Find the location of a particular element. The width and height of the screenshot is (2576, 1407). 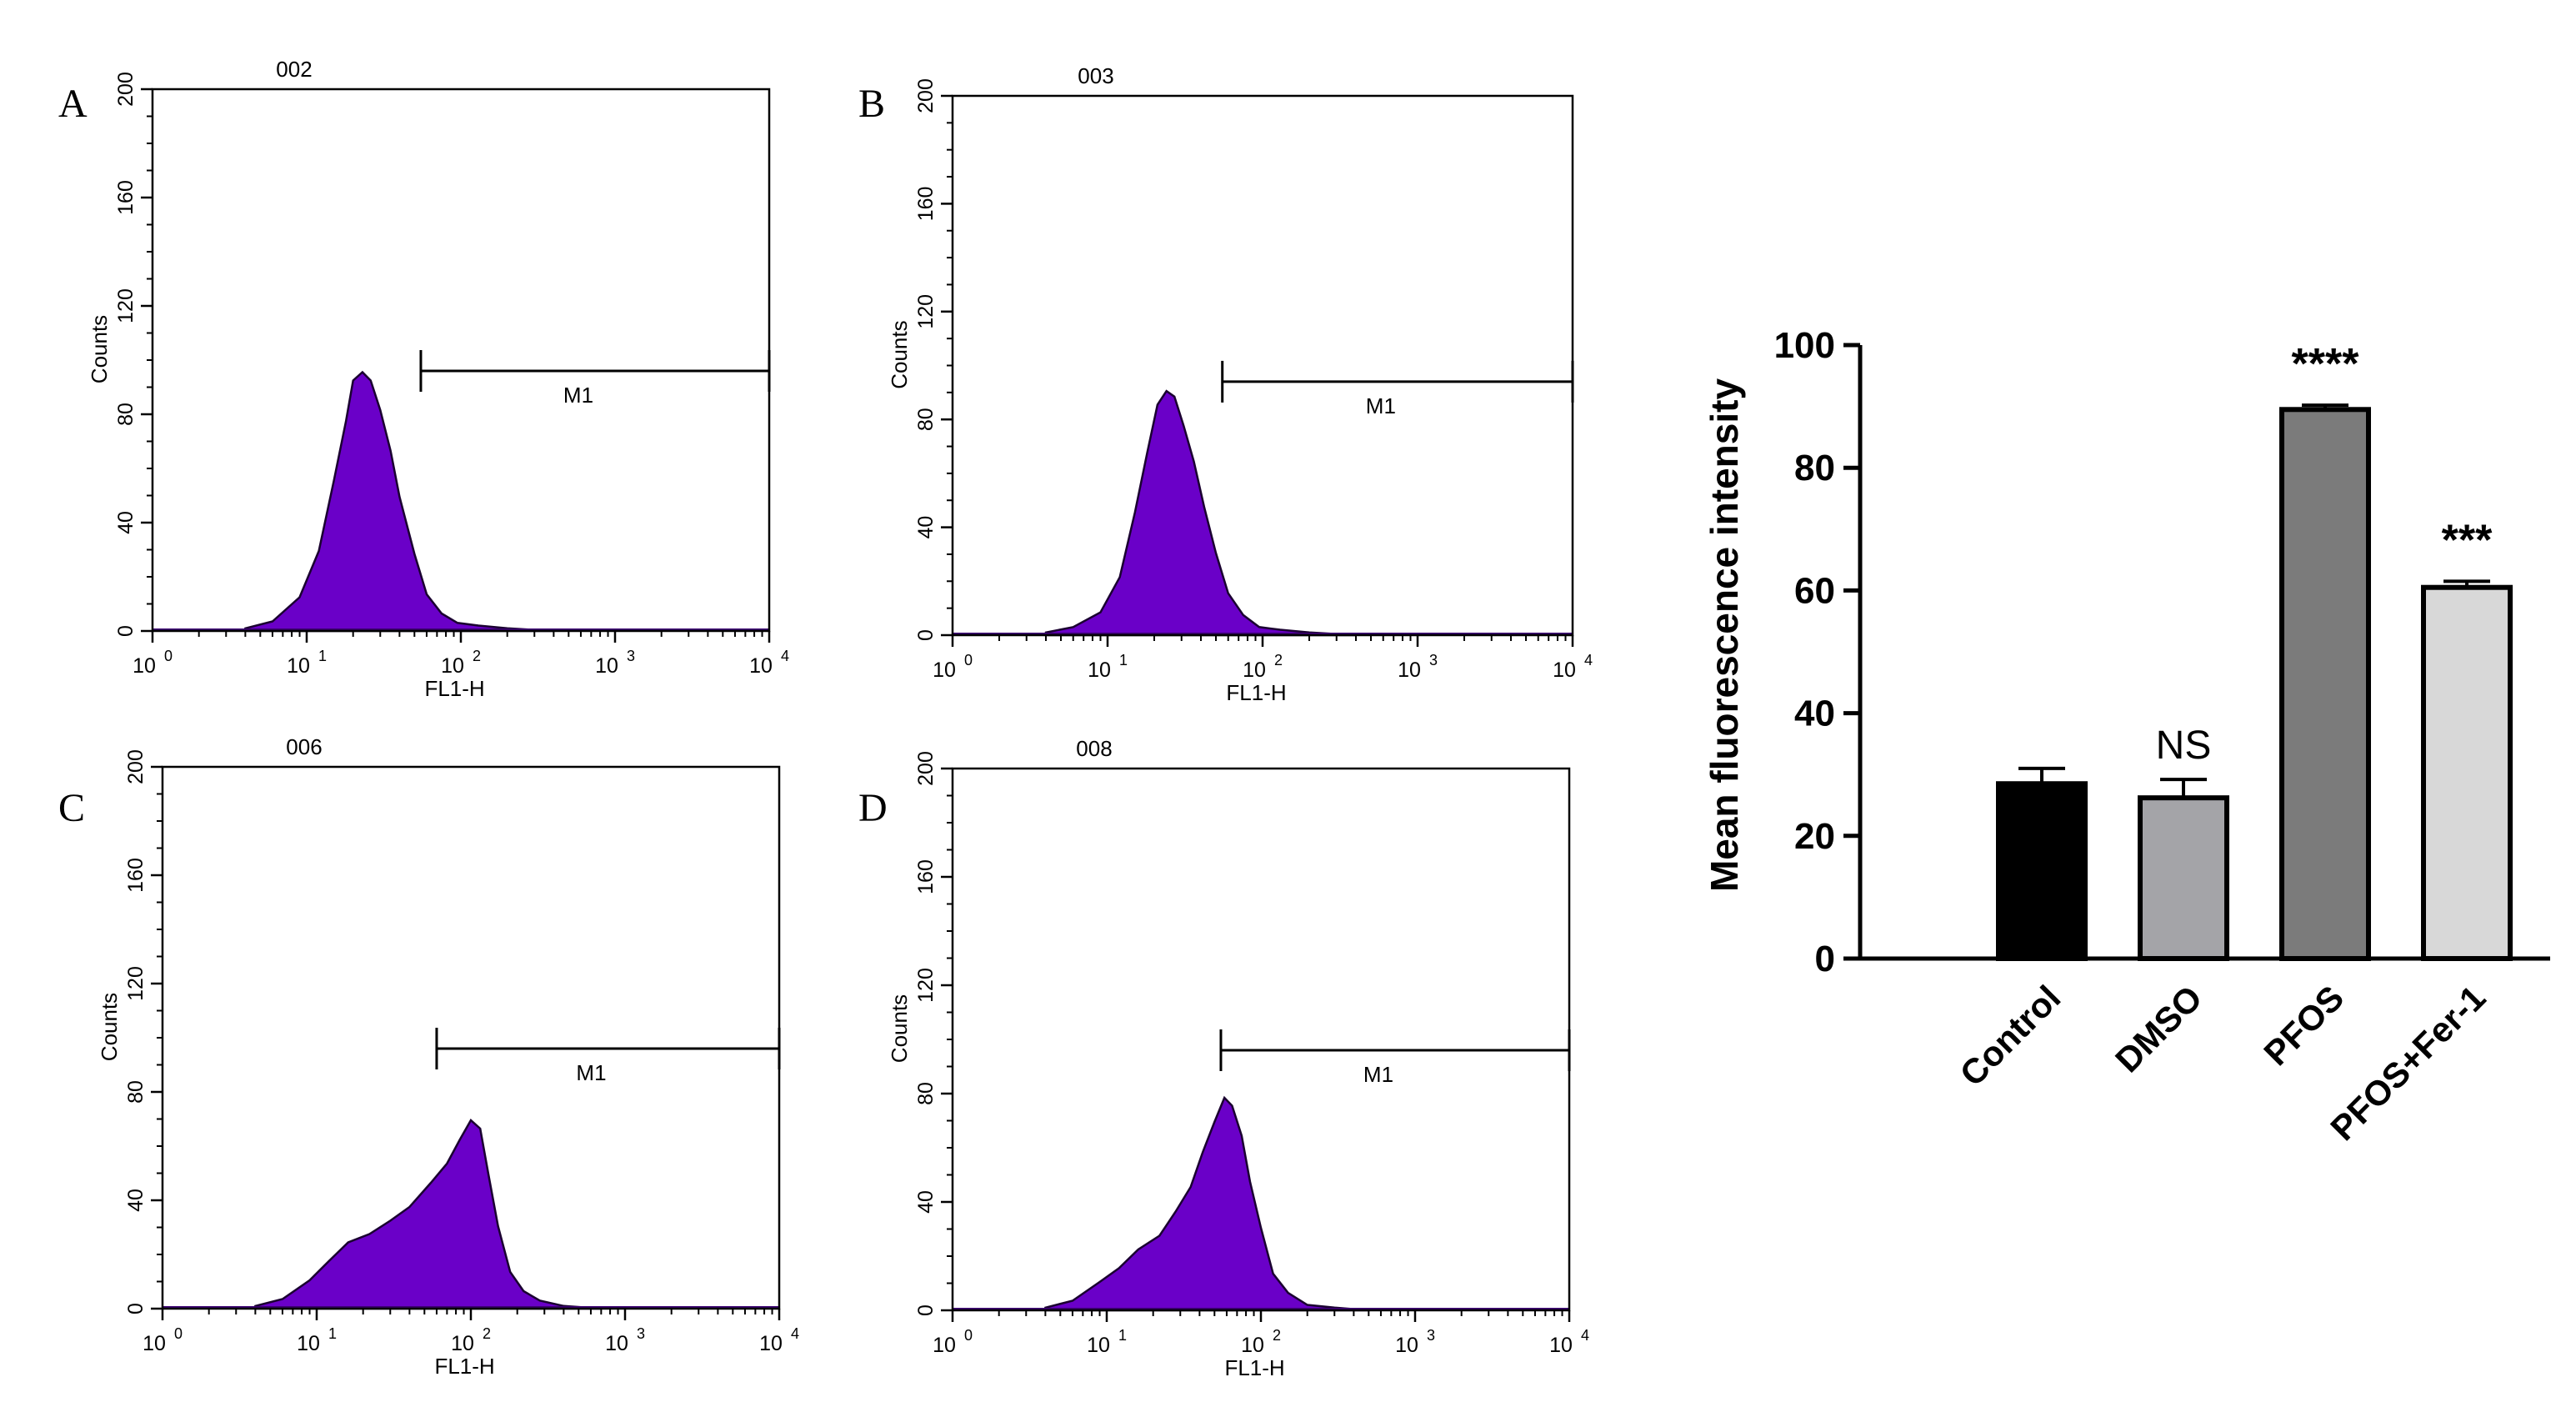

panel-letter: B is located at coordinates (872, 104).